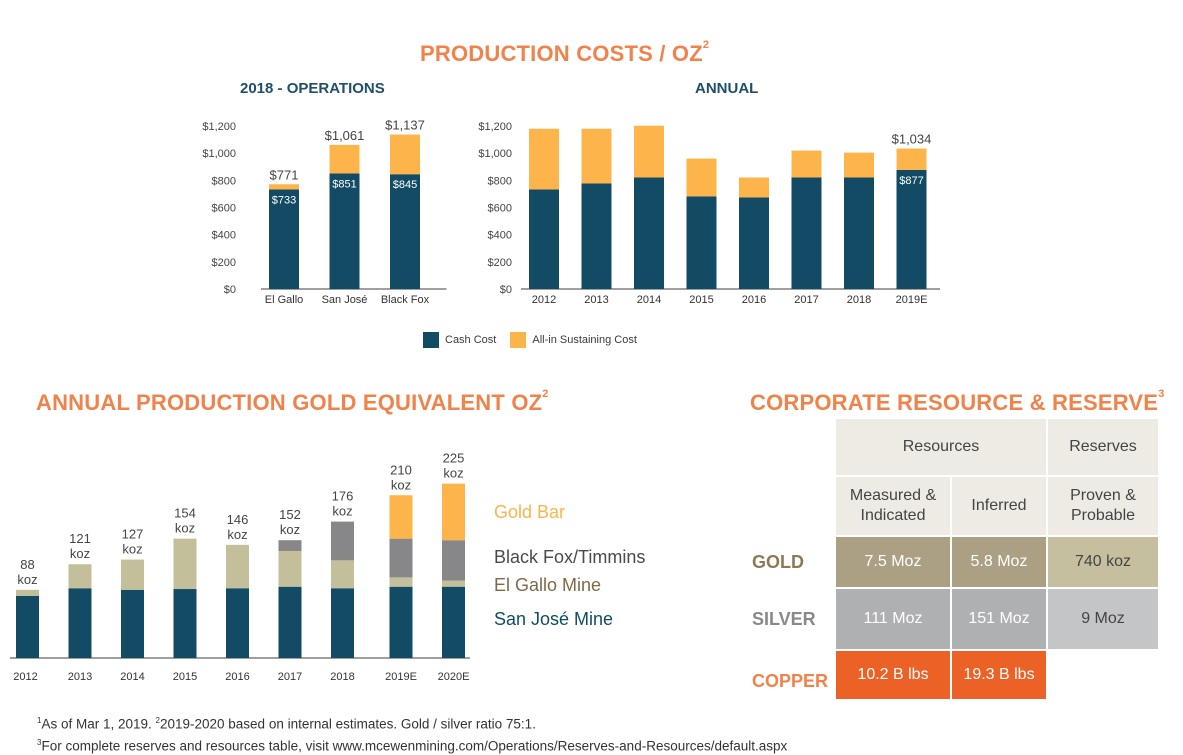 The height and width of the screenshot is (755, 1183). Describe the element at coordinates (470, 340) in the screenshot. I see `legend-label: Cash Cost` at that location.